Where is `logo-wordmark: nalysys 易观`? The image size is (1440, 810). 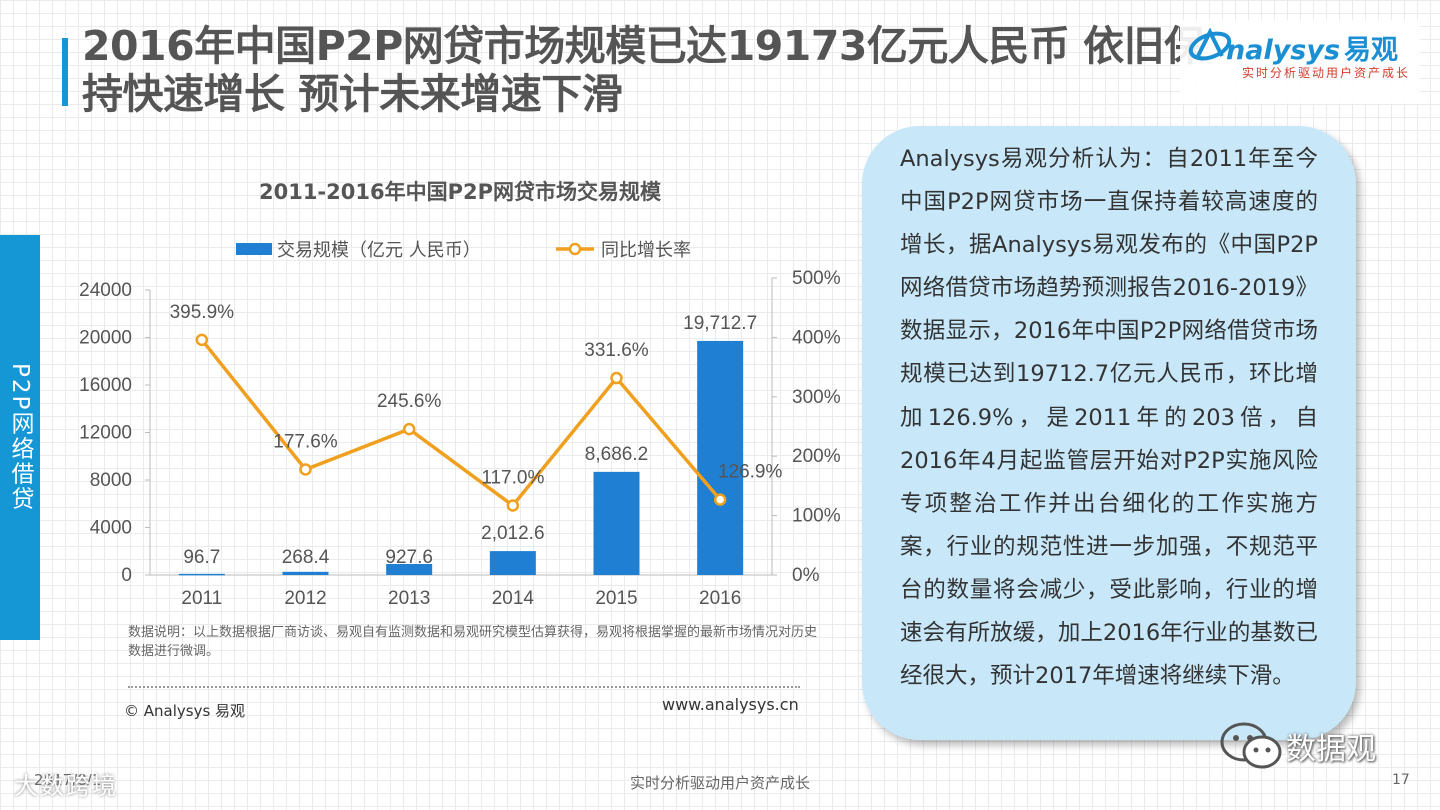
logo-wordmark: nalysys 易观 is located at coordinates (1312, 50).